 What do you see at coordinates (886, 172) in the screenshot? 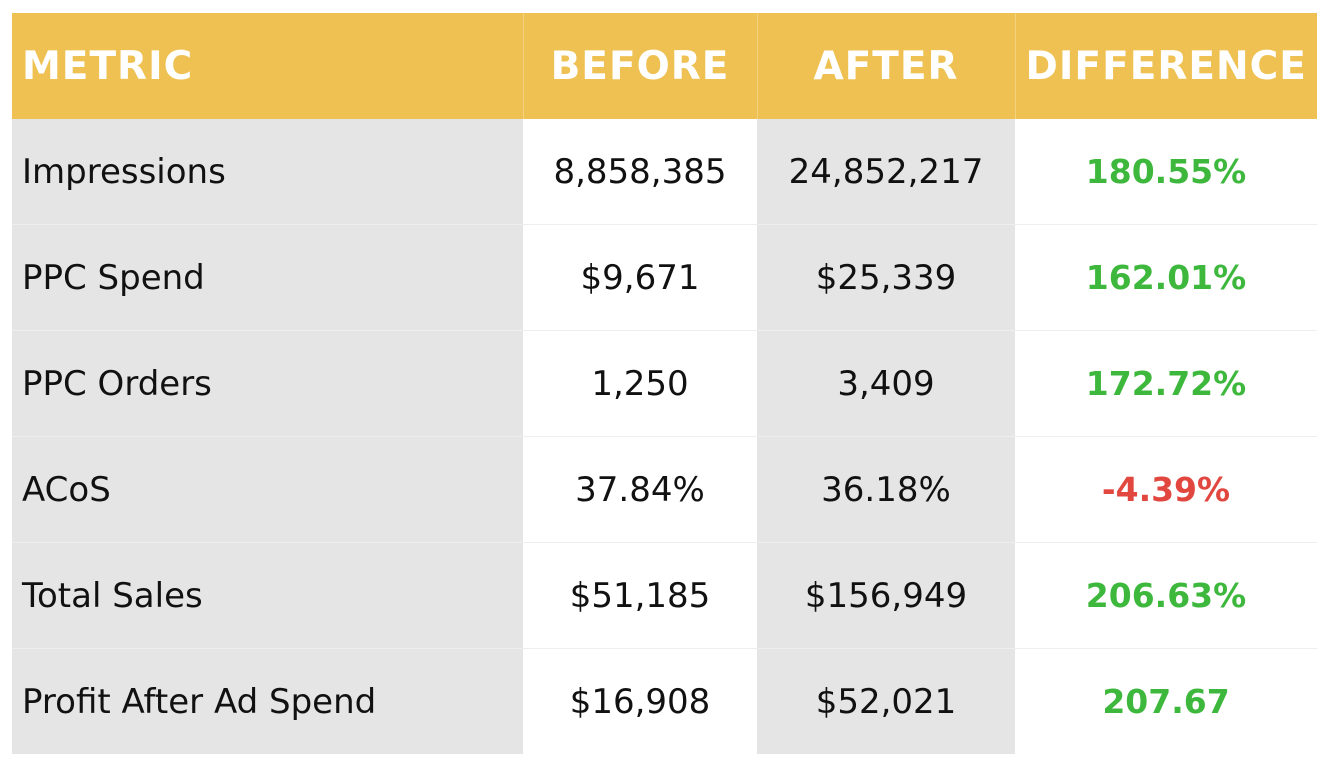
I see `after-cell: 24,852,217` at bounding box center [886, 172].